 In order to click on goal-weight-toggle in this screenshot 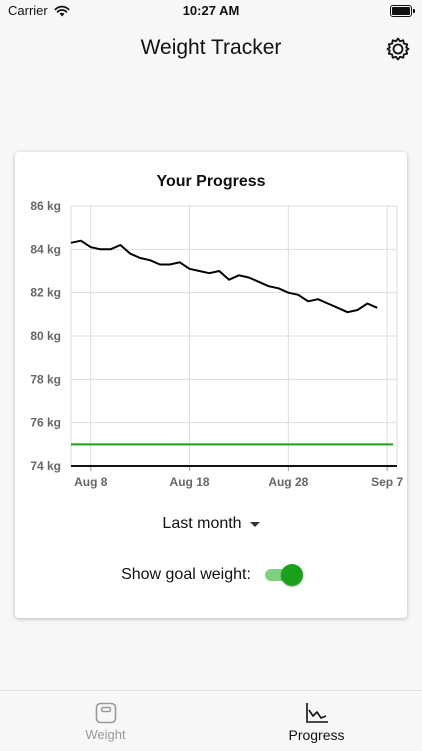, I will do `click(283, 575)`.